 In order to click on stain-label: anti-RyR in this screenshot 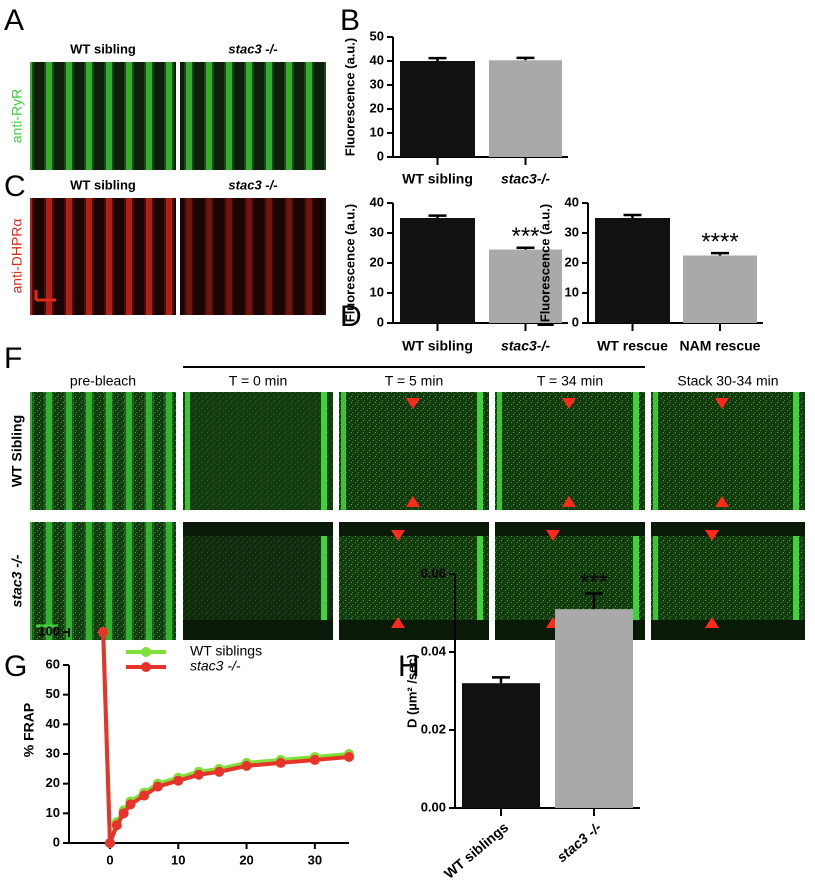, I will do `click(17, 116)`.